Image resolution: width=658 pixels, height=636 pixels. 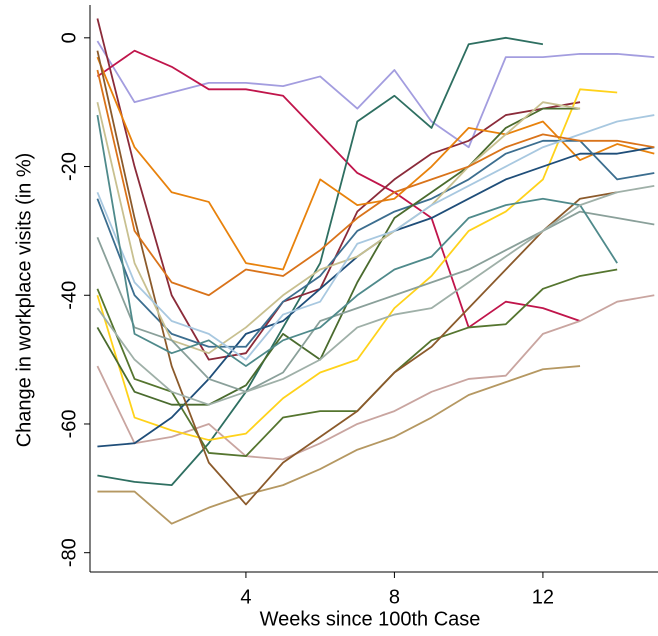 What do you see at coordinates (69, 166) in the screenshot?
I see `y-tick-label: -20` at bounding box center [69, 166].